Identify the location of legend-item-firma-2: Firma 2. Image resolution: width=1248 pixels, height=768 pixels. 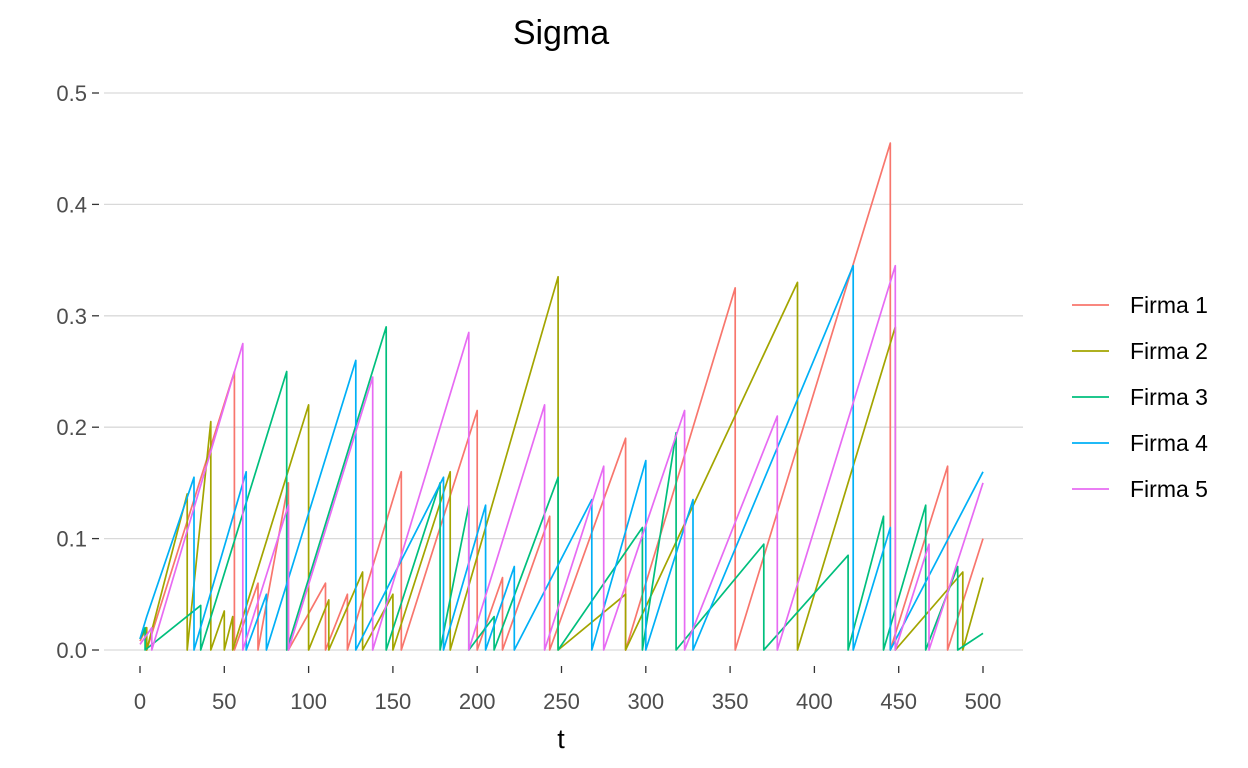
(1140, 351).